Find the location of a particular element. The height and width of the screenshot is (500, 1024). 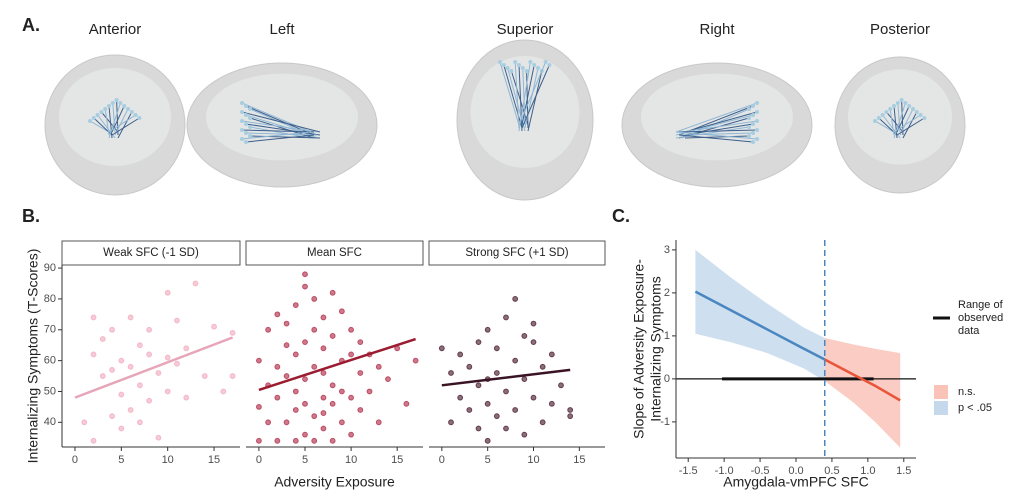

y-tick-label: 80 is located at coordinates (50, 299).